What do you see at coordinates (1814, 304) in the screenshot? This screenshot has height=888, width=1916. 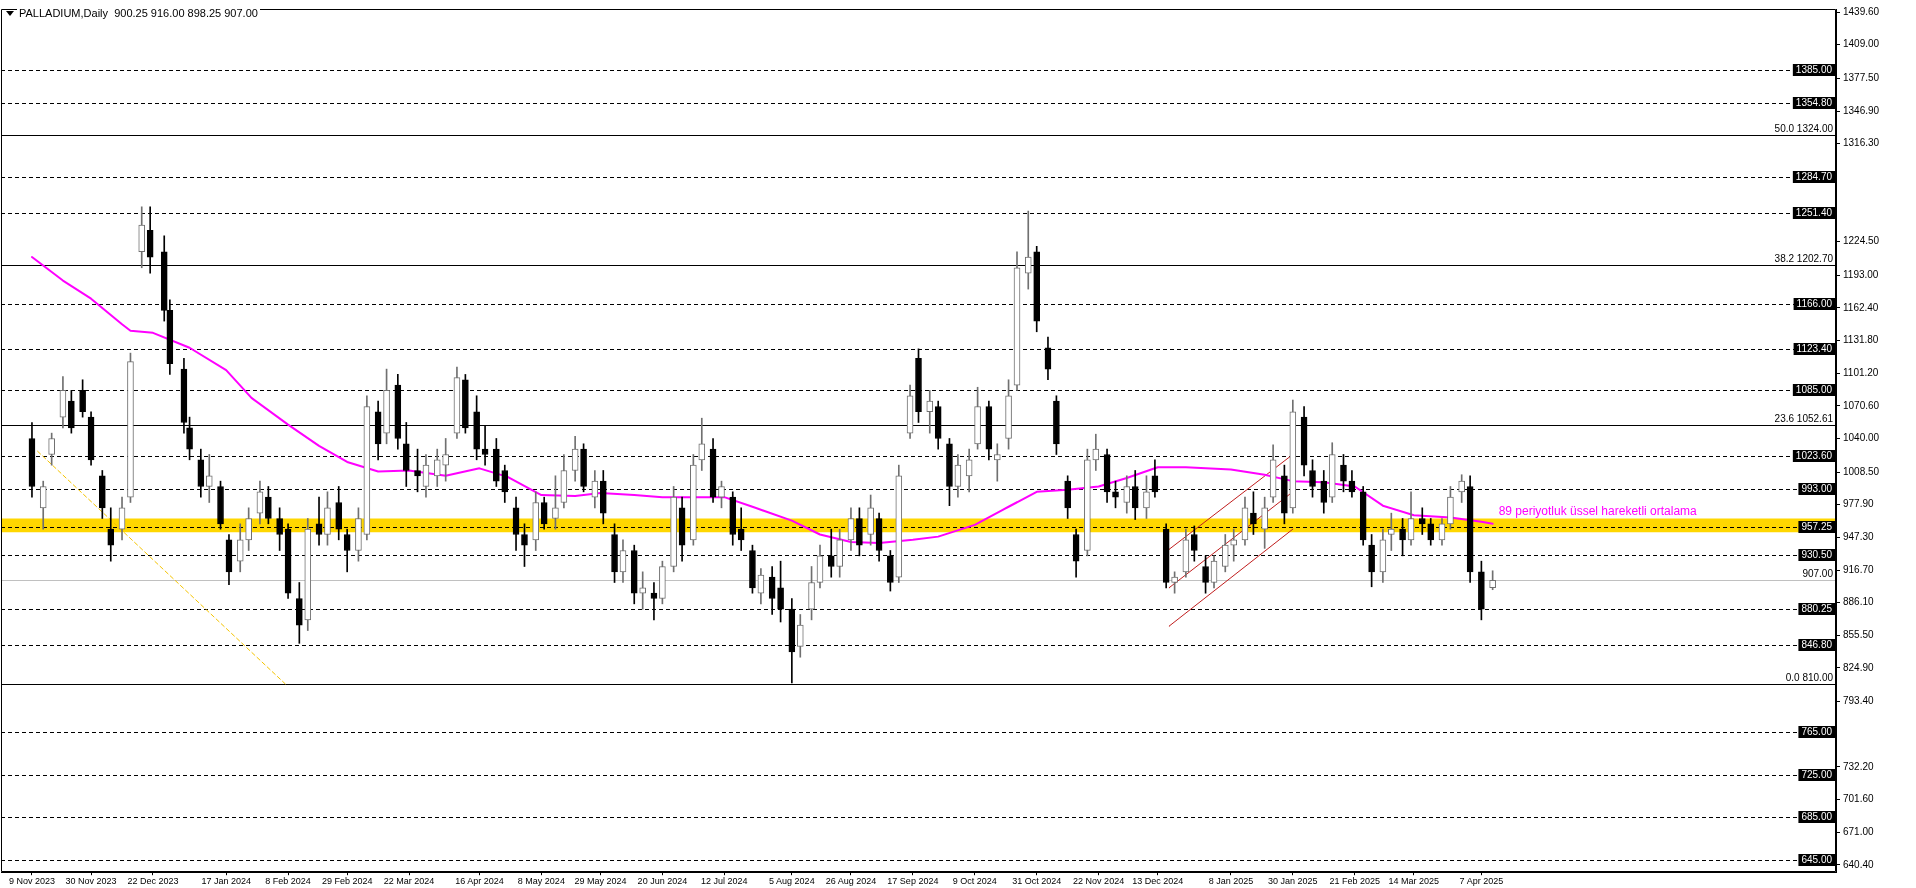 I see `ref-line-label: 1166.00` at bounding box center [1814, 304].